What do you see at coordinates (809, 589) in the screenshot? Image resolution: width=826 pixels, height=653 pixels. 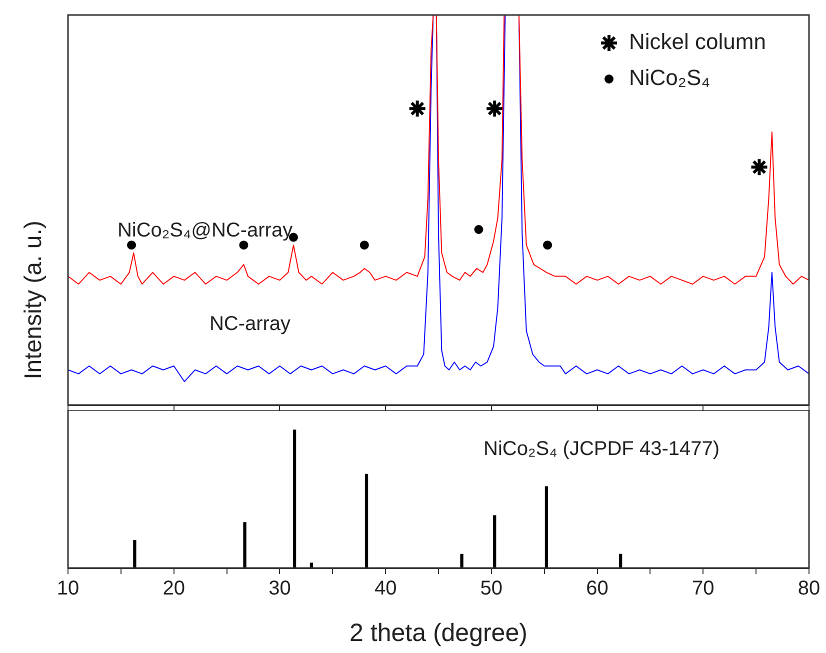 I see `x-tick-label: 80` at bounding box center [809, 589].